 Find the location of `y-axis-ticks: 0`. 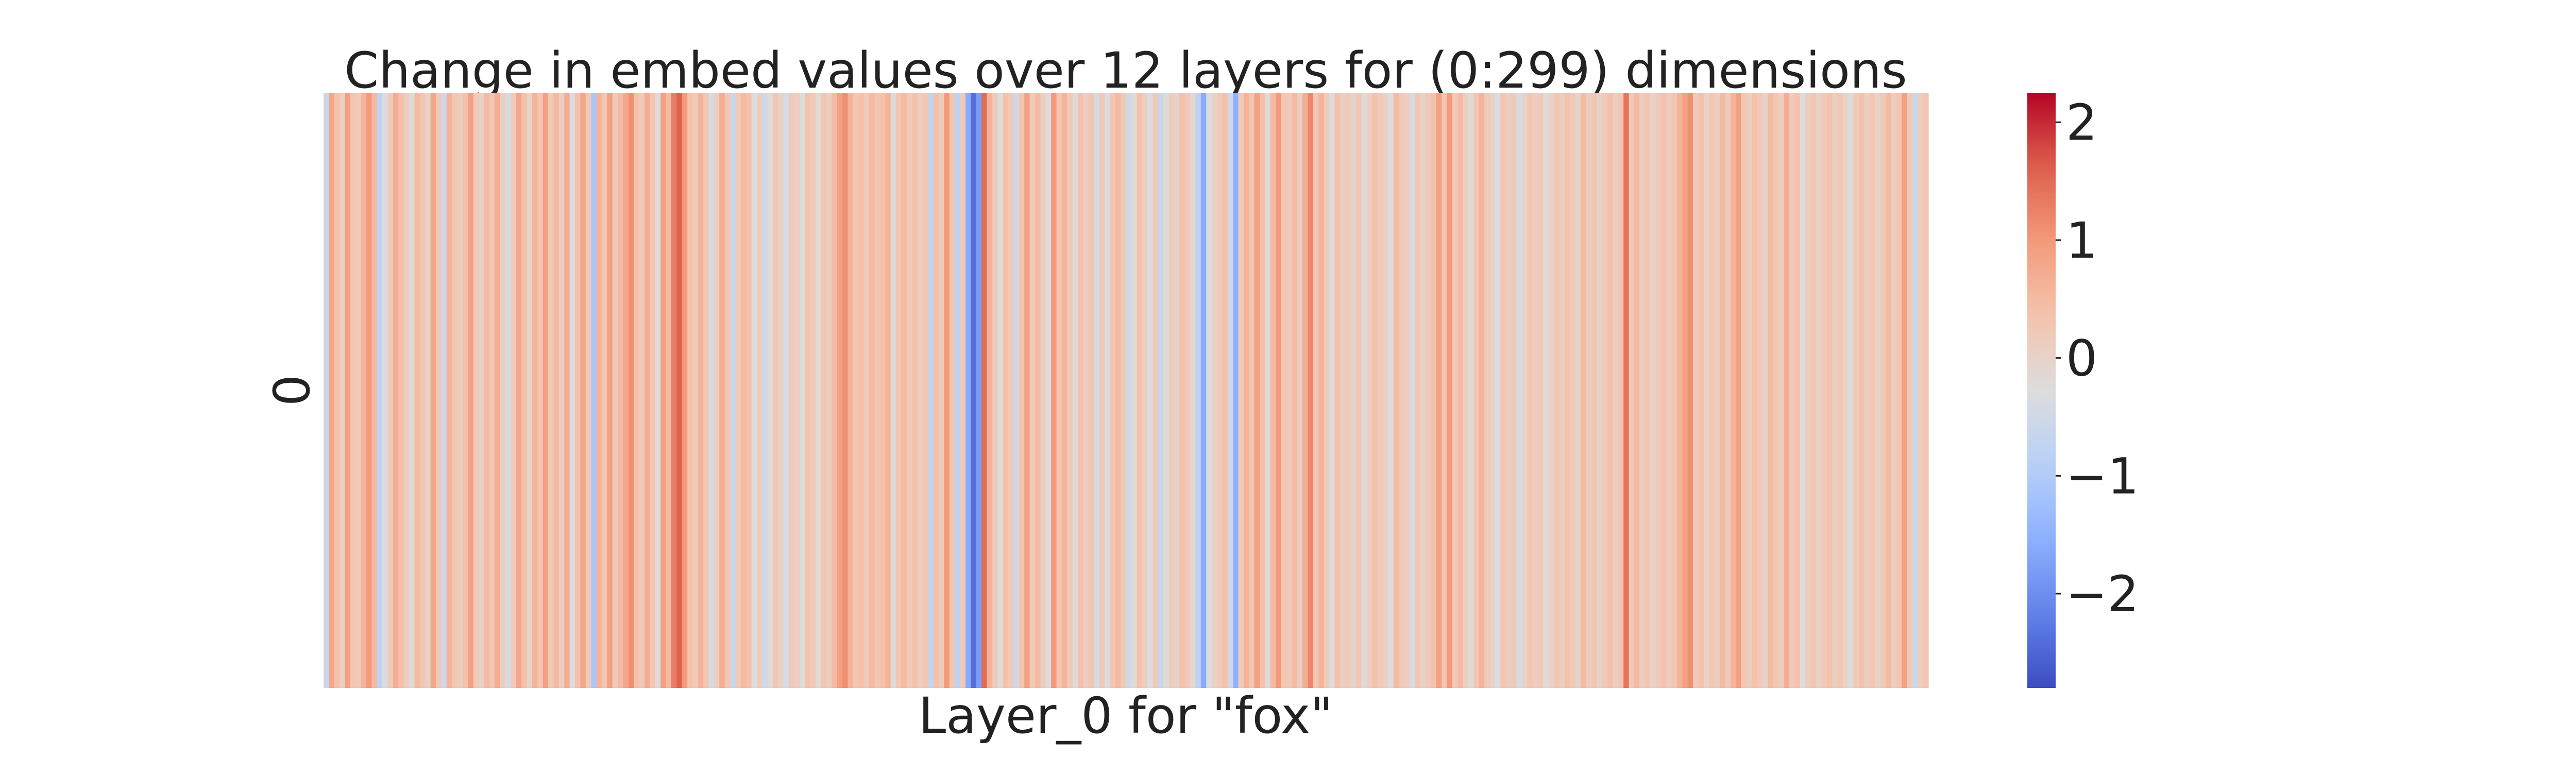

y-axis-ticks: 0 is located at coordinates (292, 390).